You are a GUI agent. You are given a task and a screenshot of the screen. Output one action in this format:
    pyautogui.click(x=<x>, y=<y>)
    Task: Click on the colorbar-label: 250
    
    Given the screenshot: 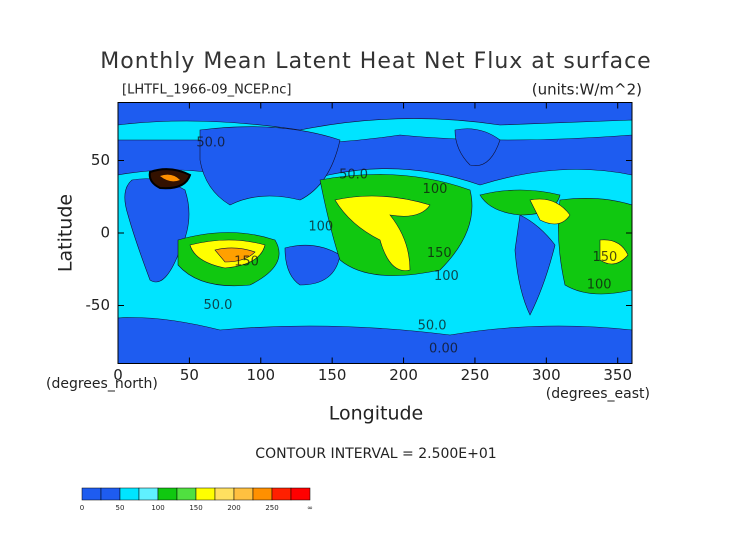 What is the action you would take?
    pyautogui.click(x=271, y=508)
    